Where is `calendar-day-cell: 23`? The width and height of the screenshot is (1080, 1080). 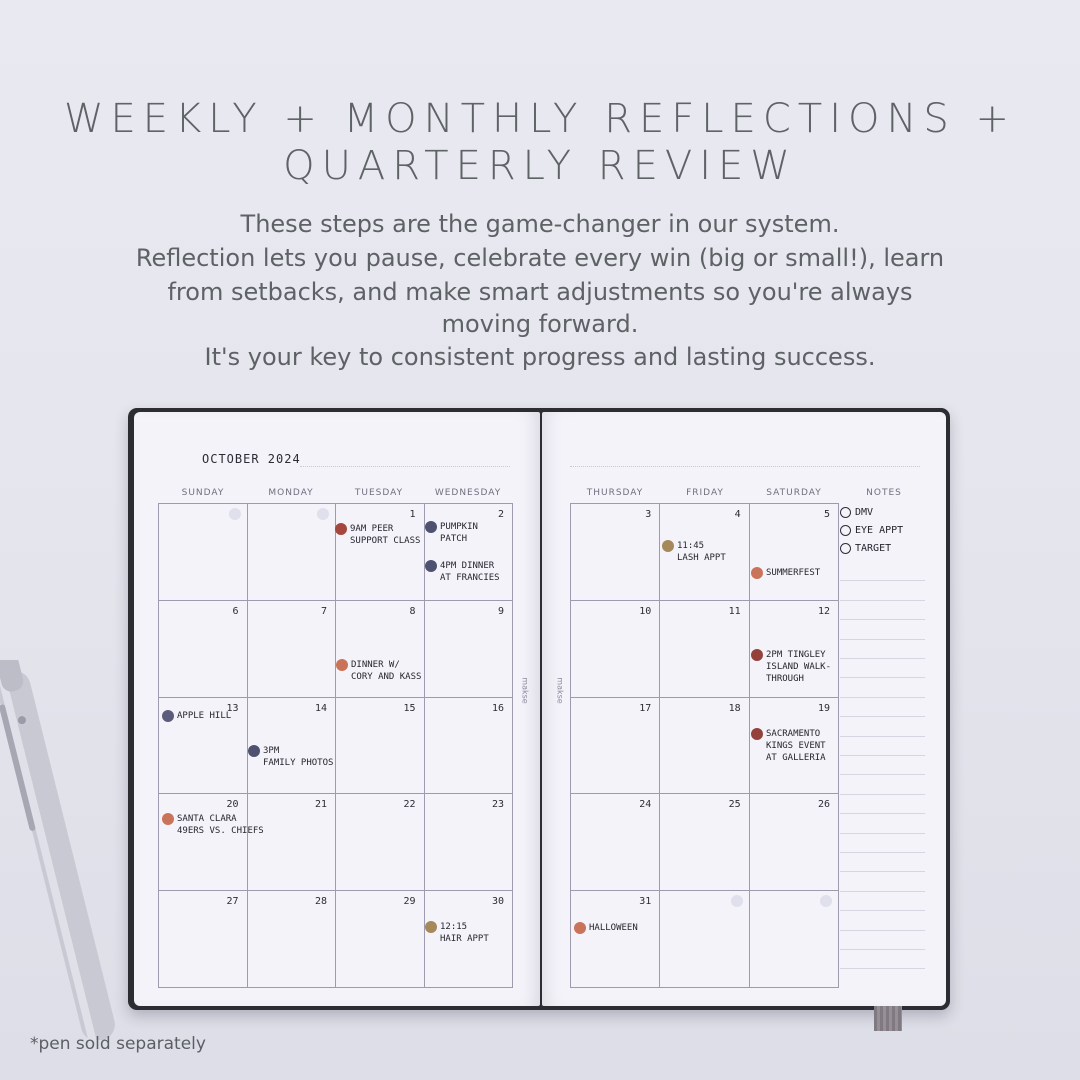 calendar-day-cell: 23 is located at coordinates (468, 843).